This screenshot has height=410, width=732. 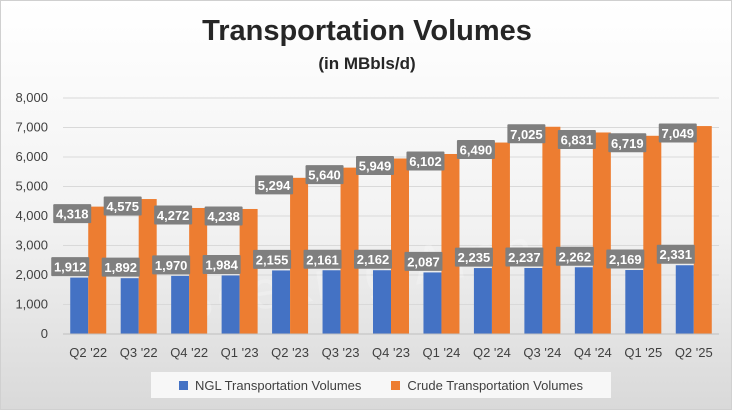 What do you see at coordinates (31, 127) in the screenshot?
I see `y-tick-label: 7,000` at bounding box center [31, 127].